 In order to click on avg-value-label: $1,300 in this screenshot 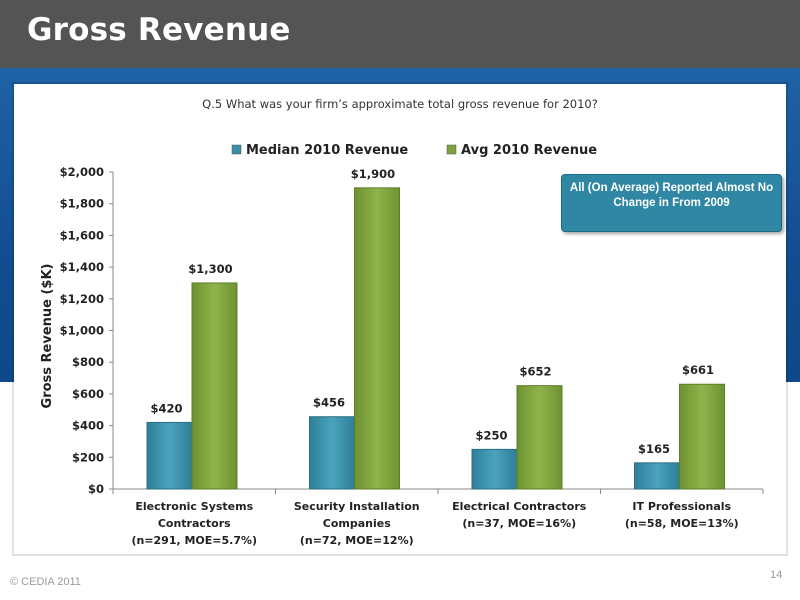, I will do `click(210, 269)`.